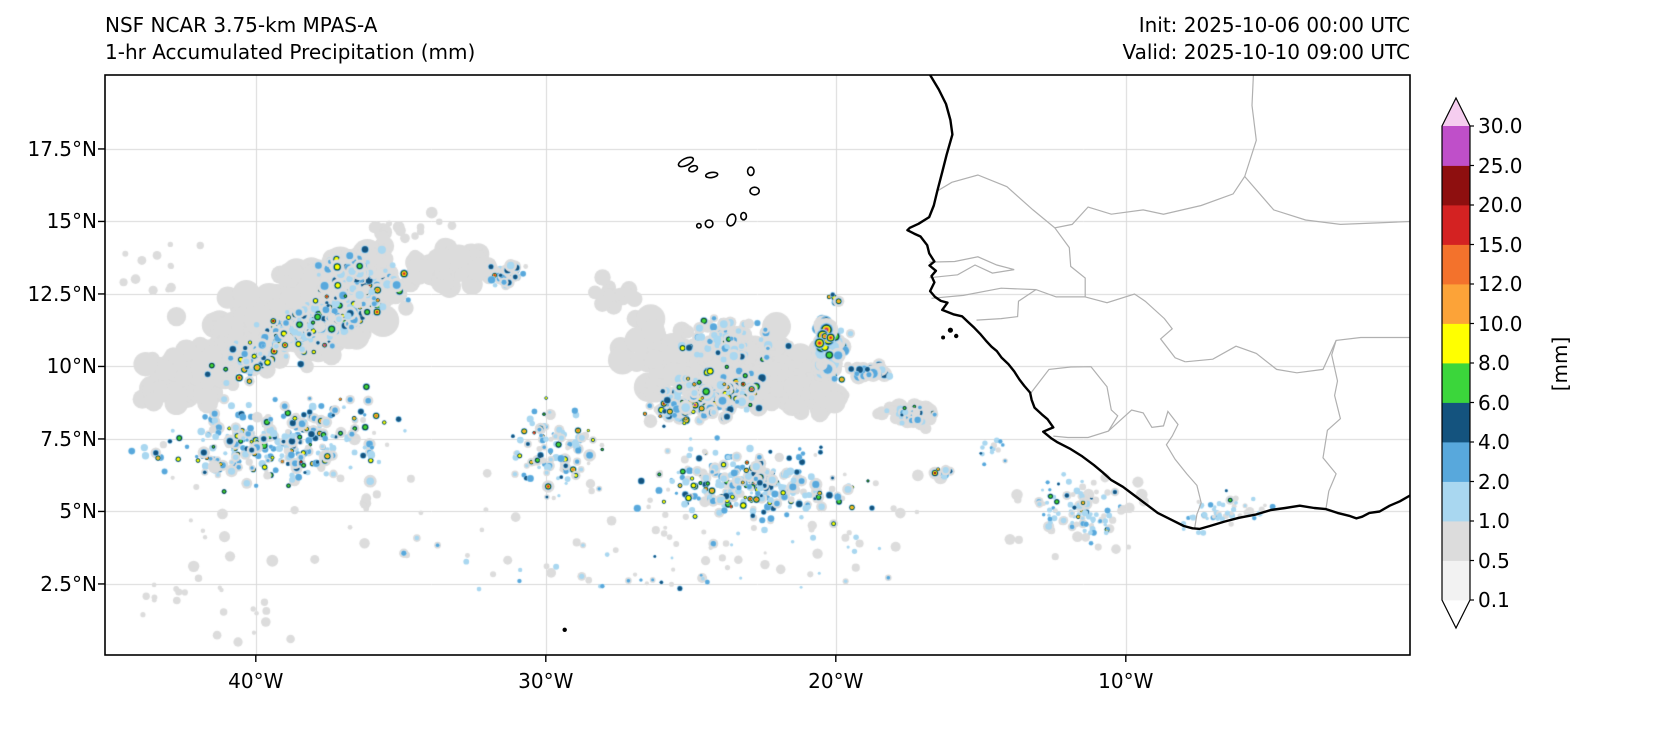 The image size is (1662, 748). Describe the element at coordinates (1494, 521) in the screenshot. I see `colorbar-tick-label: 1.0` at that location.